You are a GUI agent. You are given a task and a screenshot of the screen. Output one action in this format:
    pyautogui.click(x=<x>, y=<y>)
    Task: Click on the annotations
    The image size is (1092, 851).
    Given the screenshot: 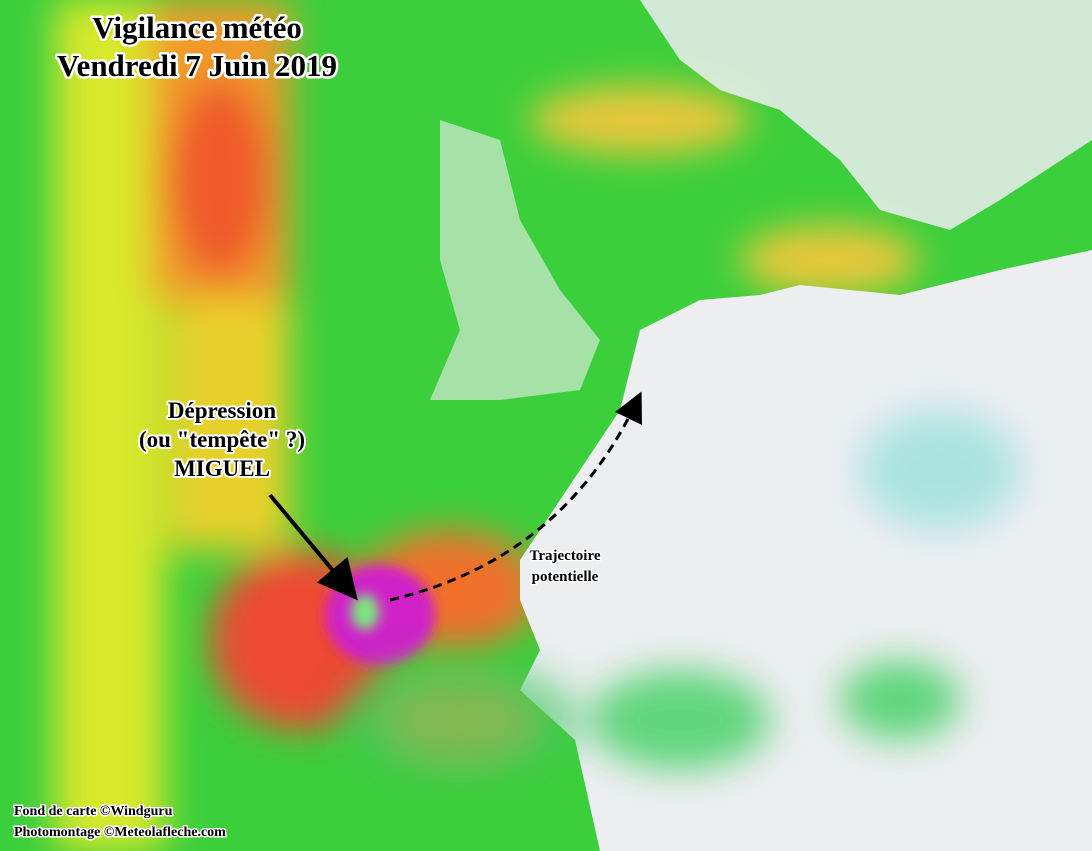 What is the action you would take?
    pyautogui.click(x=455, y=496)
    